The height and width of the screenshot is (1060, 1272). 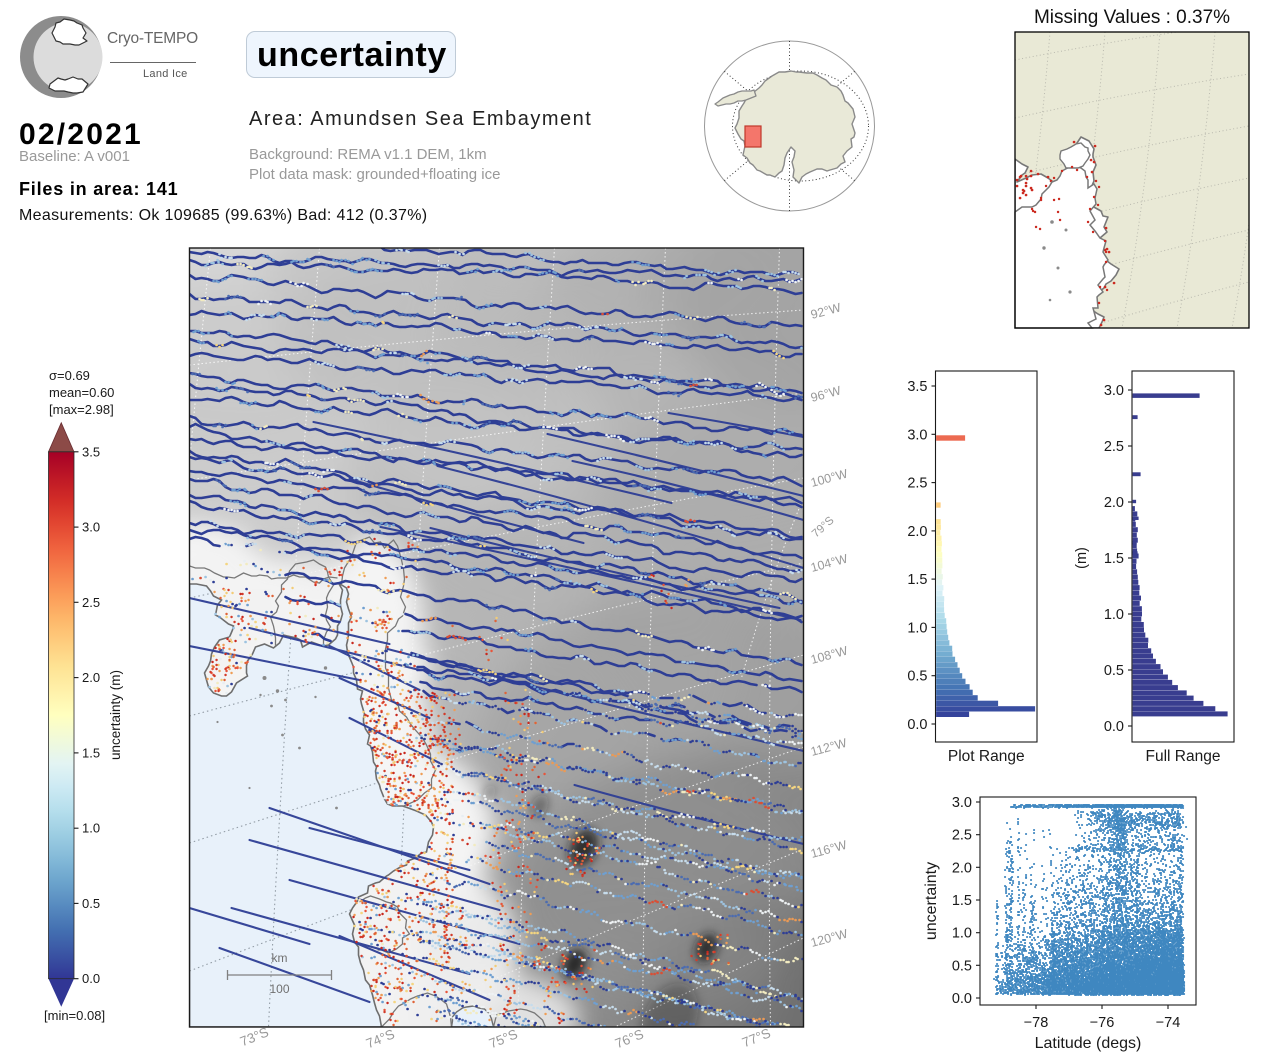 What do you see at coordinates (825, 311) in the screenshot?
I see `svg-text: 92°W` at bounding box center [825, 311].